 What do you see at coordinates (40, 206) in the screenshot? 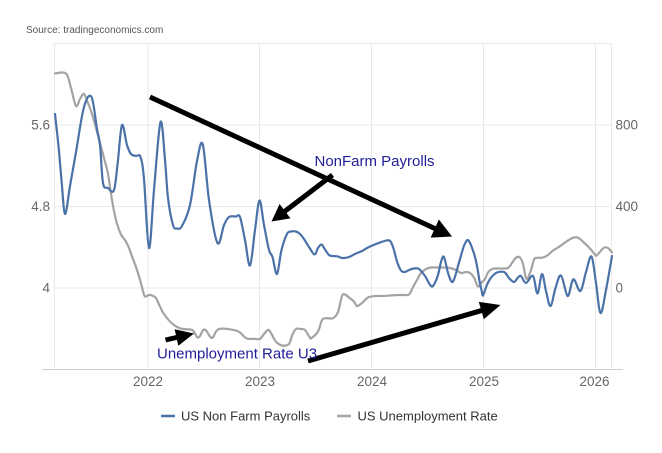
I see `svg-text: 4.8` at bounding box center [40, 206].